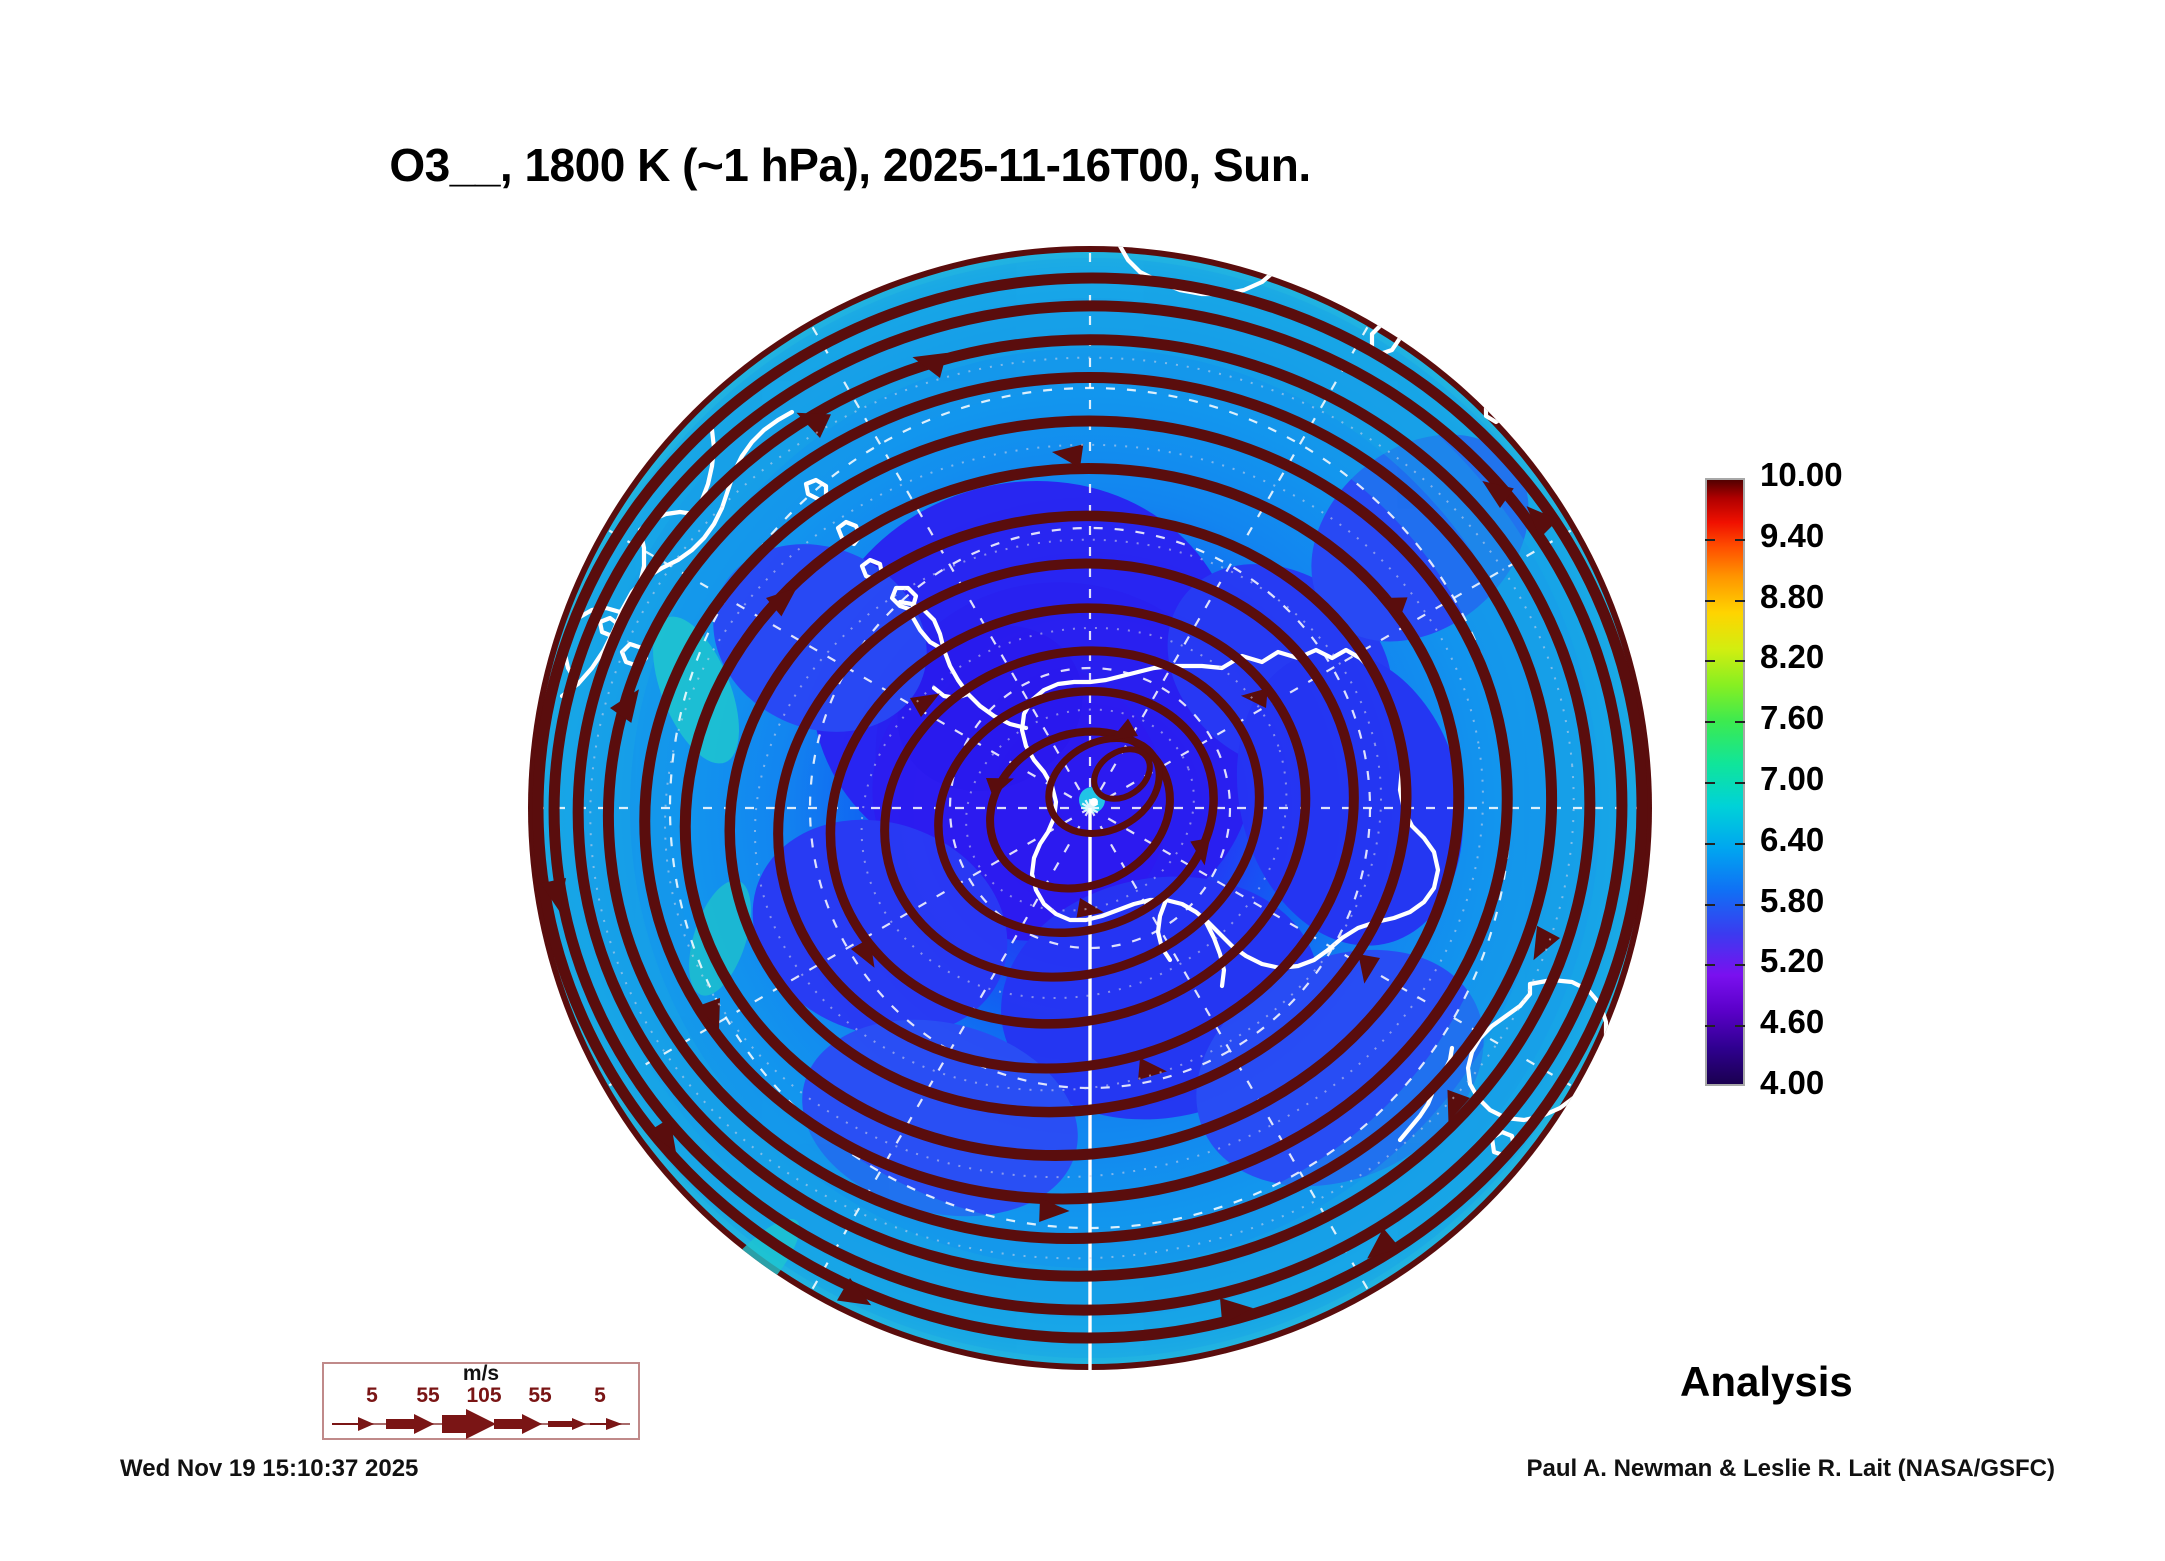  Describe the element at coordinates (1792, 778) in the screenshot. I see `colorbar-label: 7.00` at that location.